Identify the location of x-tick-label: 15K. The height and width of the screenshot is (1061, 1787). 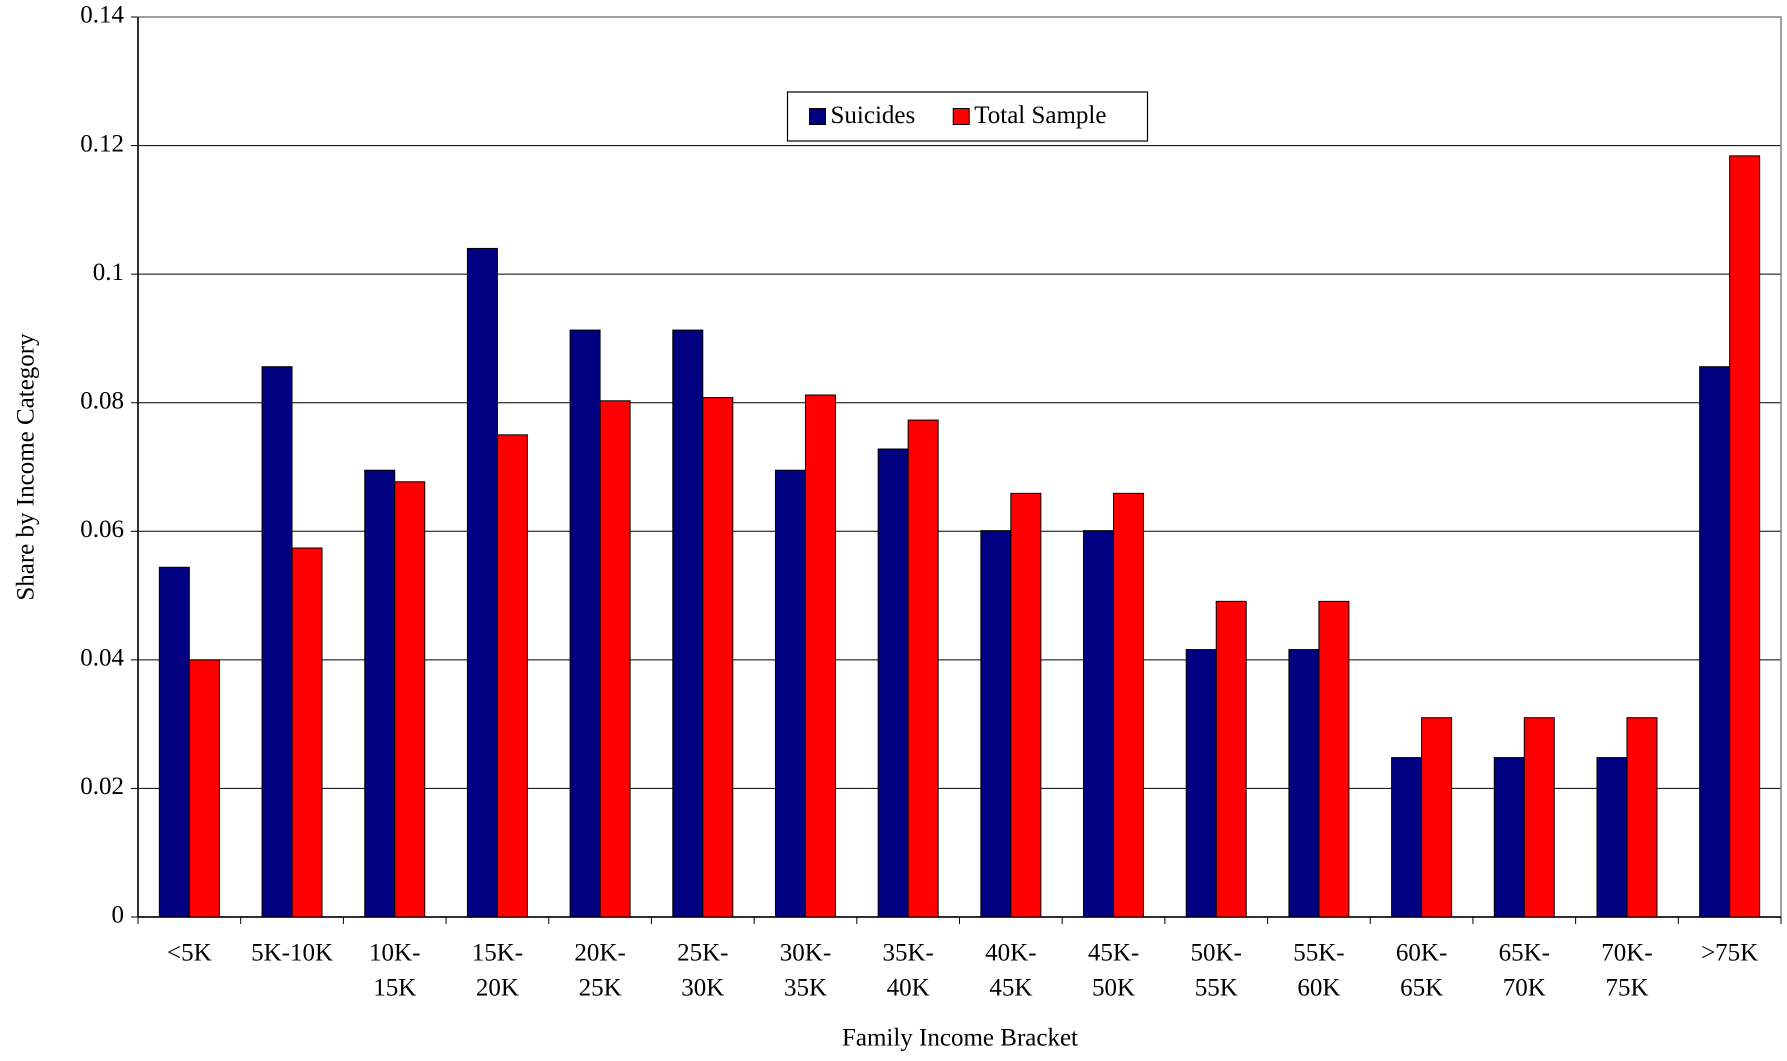
(394, 988).